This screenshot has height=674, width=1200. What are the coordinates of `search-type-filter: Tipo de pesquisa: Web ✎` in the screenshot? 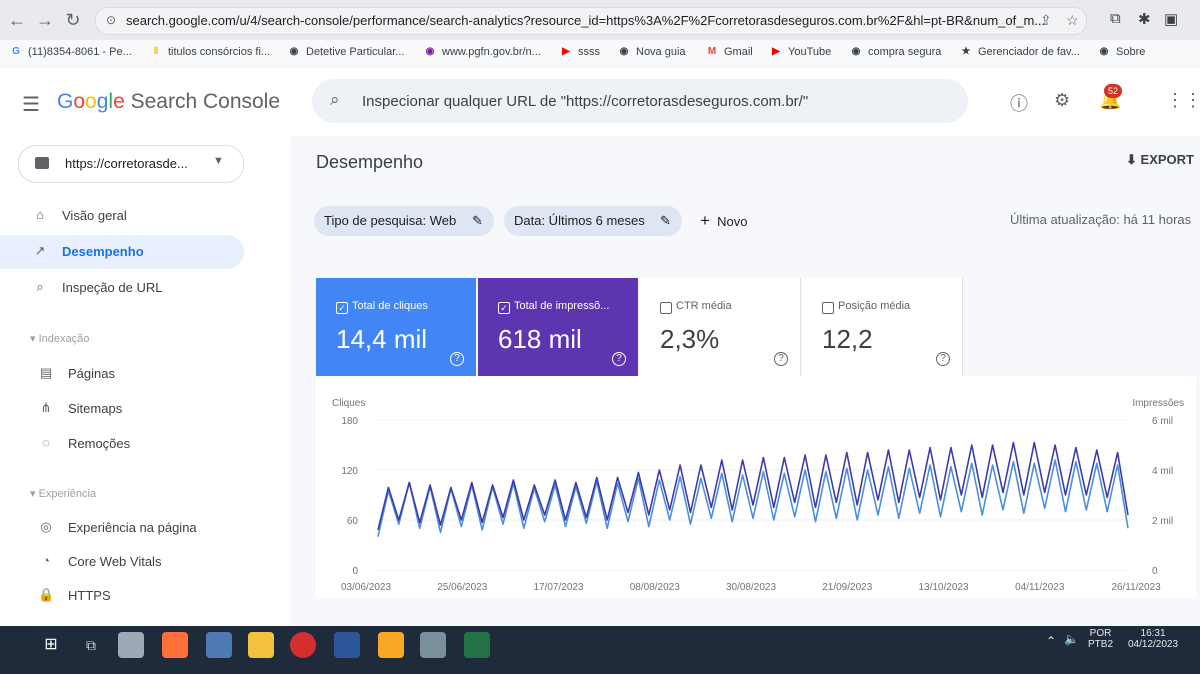 It's located at (404, 221).